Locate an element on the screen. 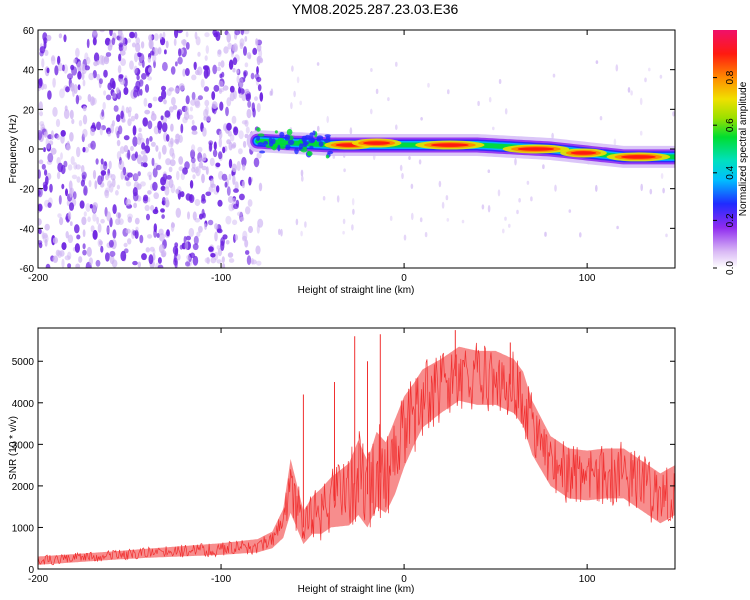 The width and height of the screenshot is (750, 600). y-tick-label: 3000 is located at coordinates (23, 445).